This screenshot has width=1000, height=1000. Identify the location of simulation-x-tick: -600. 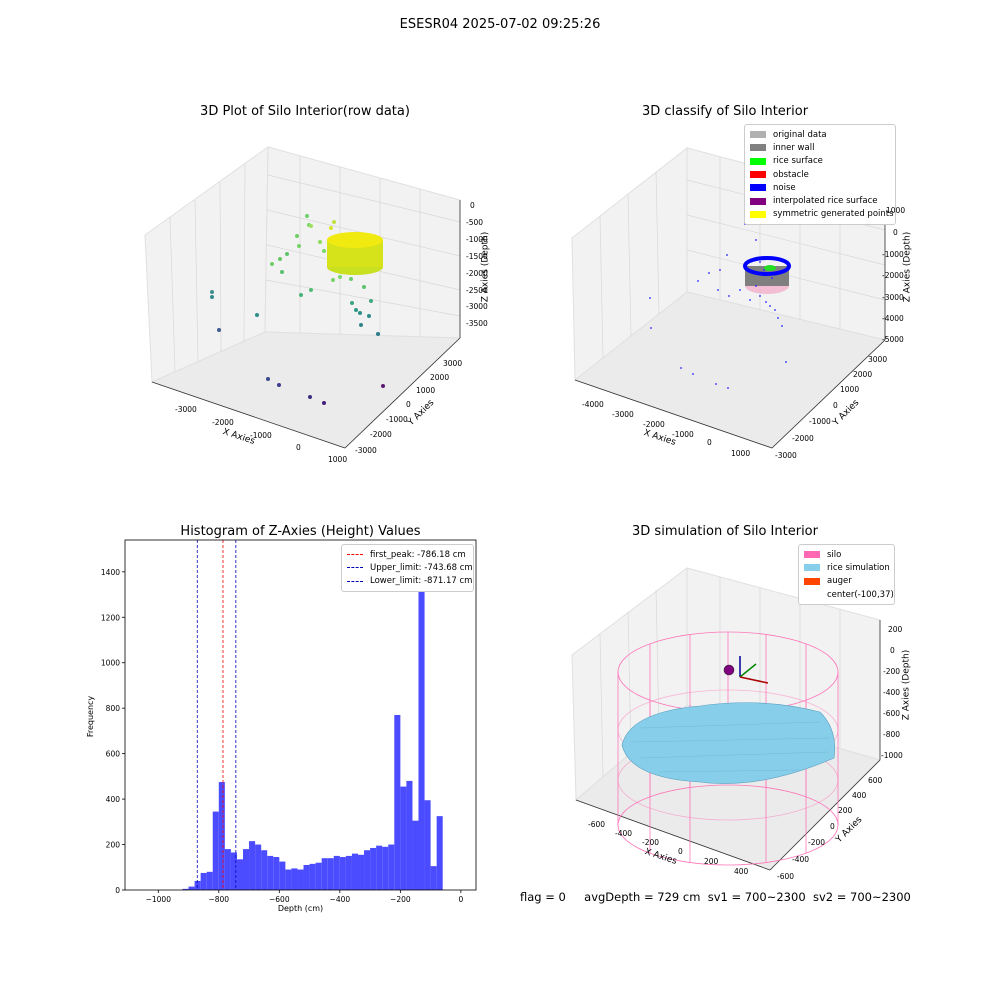
(597, 824).